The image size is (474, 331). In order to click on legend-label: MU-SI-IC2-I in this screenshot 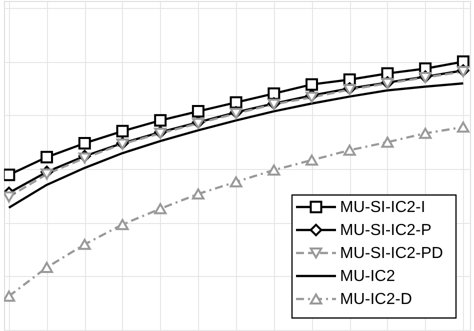, I will do `click(383, 207)`.